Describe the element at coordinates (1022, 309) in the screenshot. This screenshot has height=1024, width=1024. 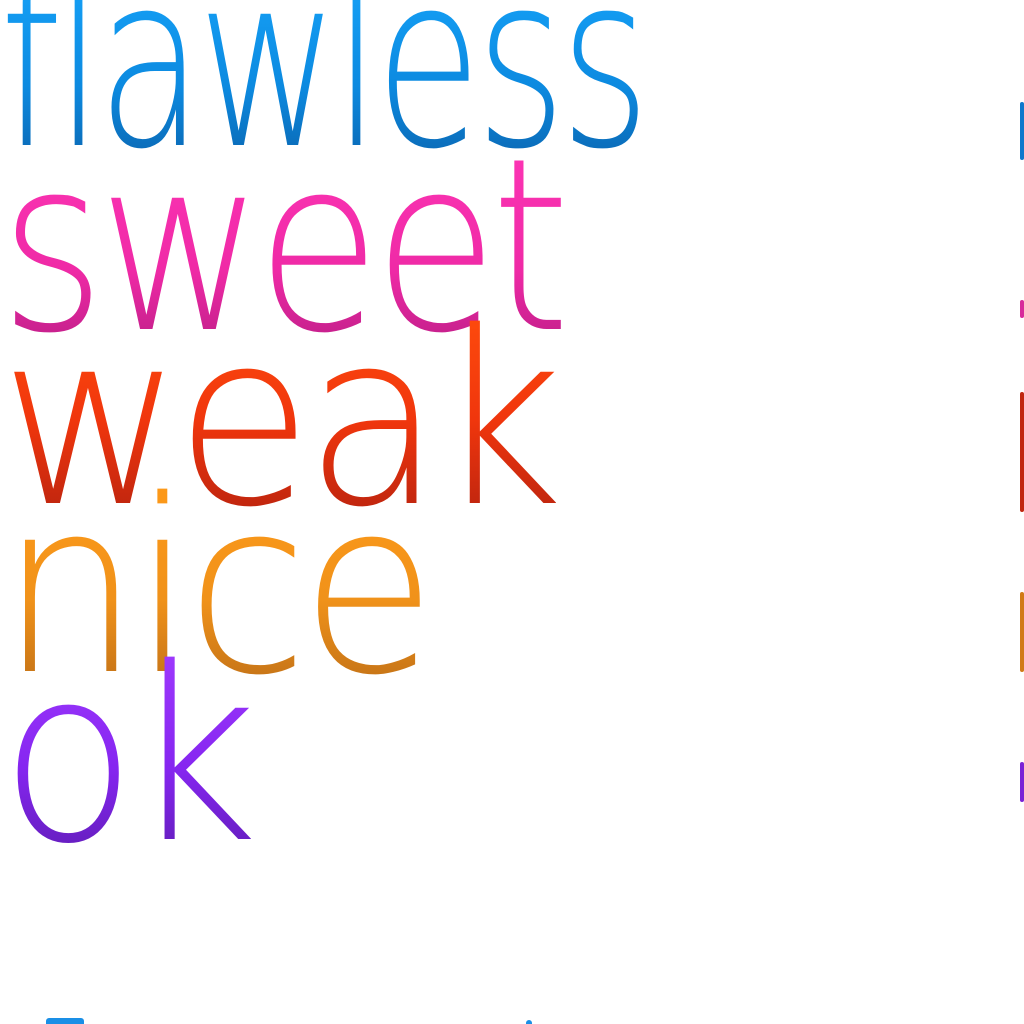
I see `edge-fragment-pink` at that location.